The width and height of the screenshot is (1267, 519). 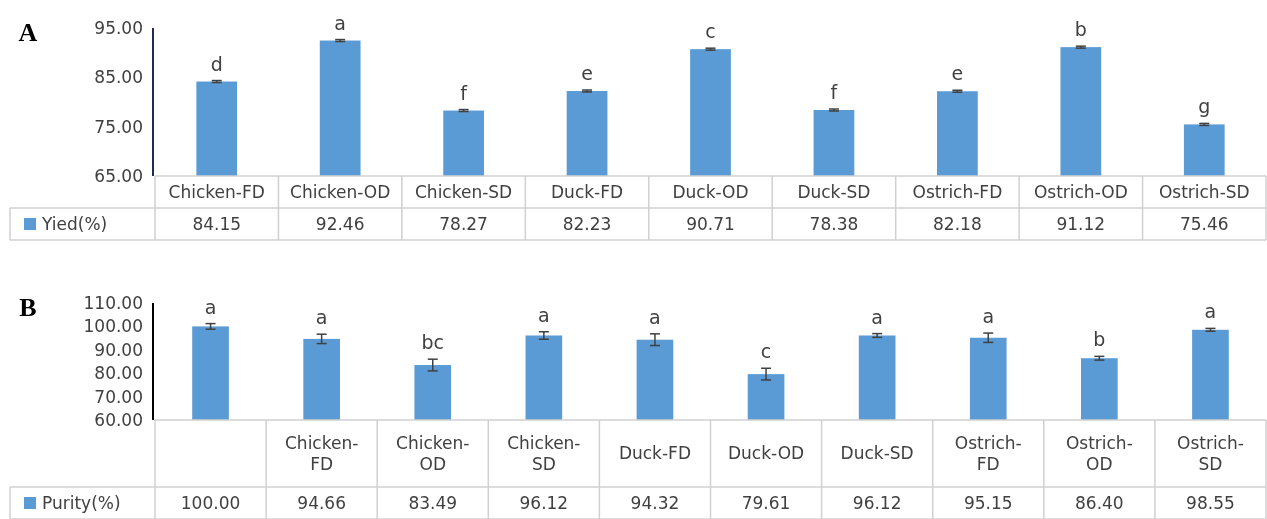 What do you see at coordinates (210, 502) in the screenshot?
I see `data-label: 100.00` at bounding box center [210, 502].